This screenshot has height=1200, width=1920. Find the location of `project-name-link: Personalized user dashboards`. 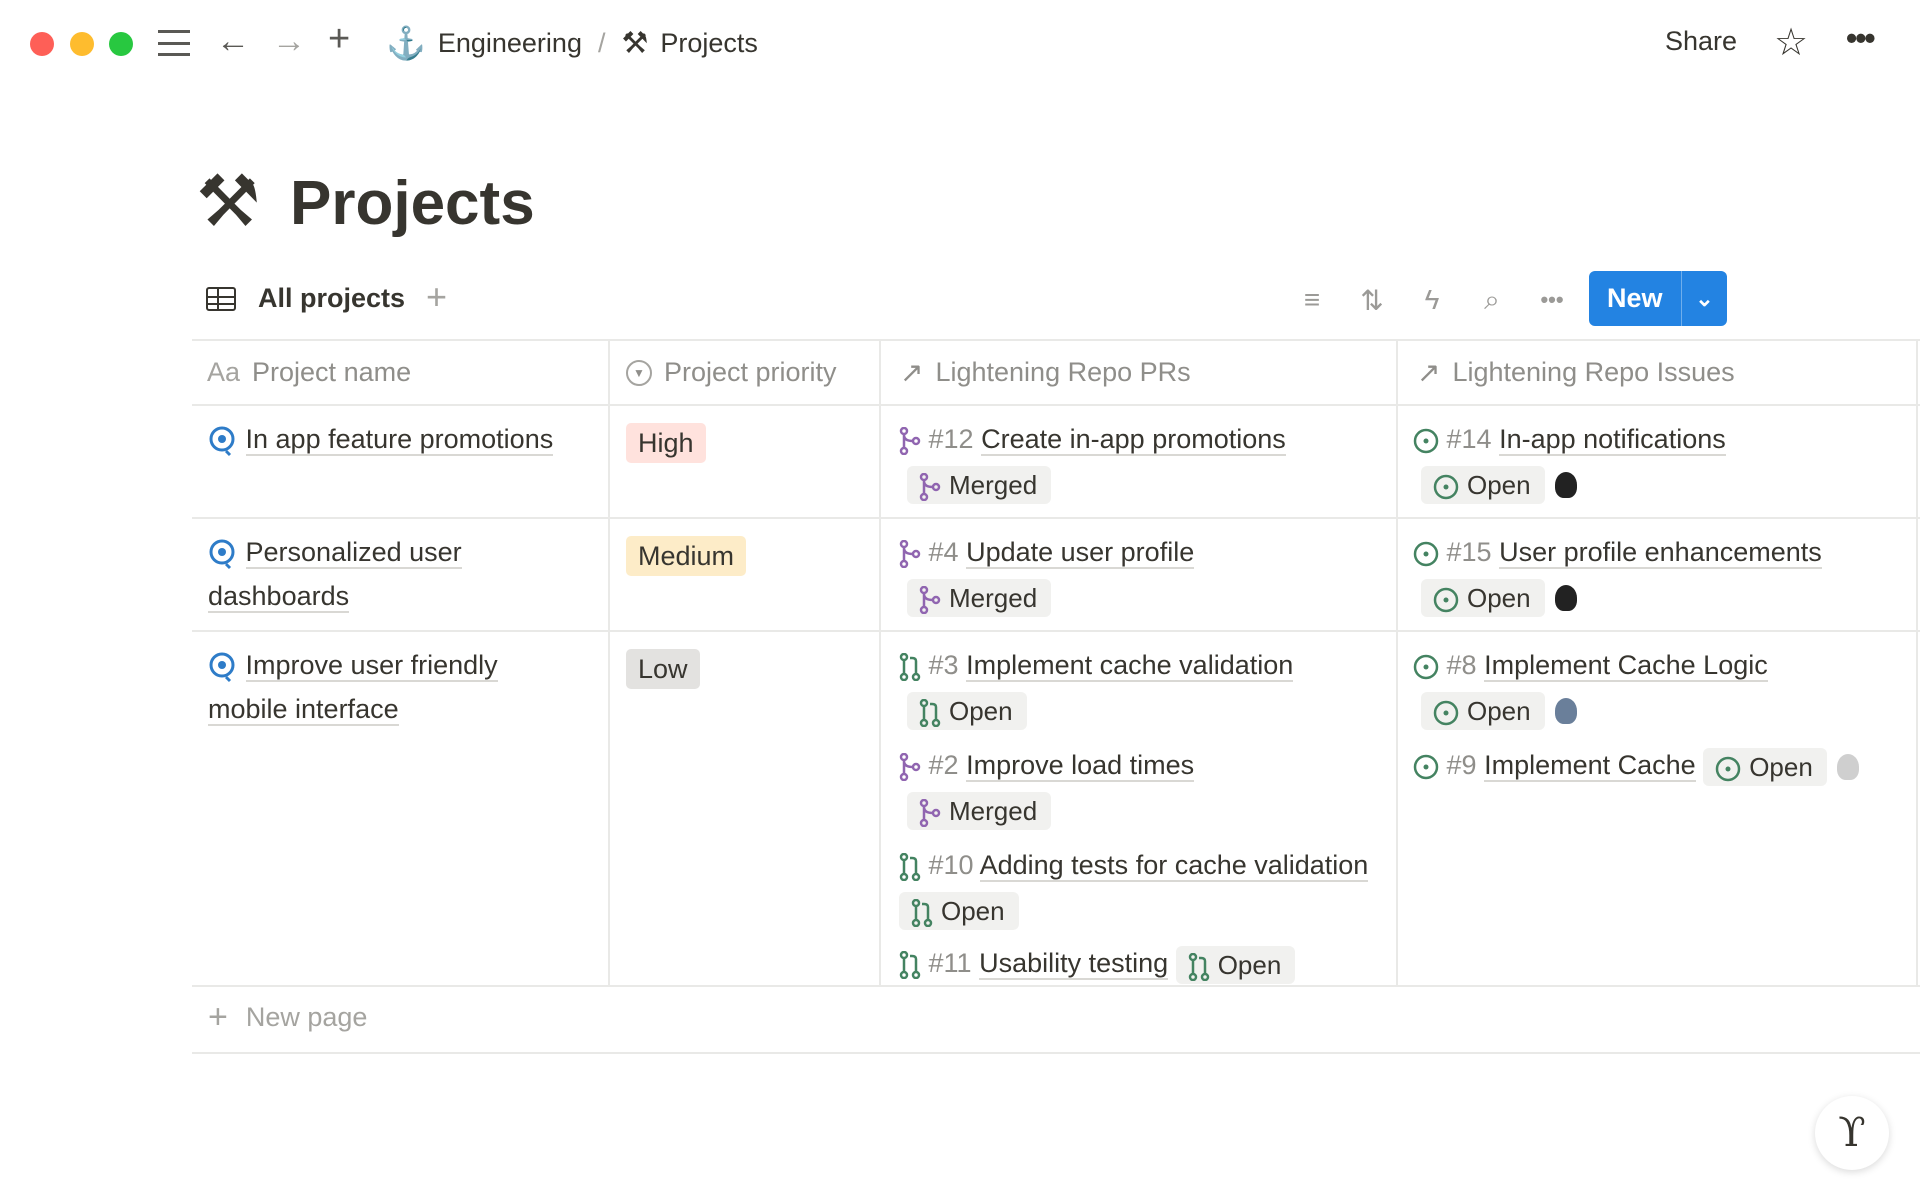

project-name-link: Personalized user dashboards is located at coordinates (335, 575).